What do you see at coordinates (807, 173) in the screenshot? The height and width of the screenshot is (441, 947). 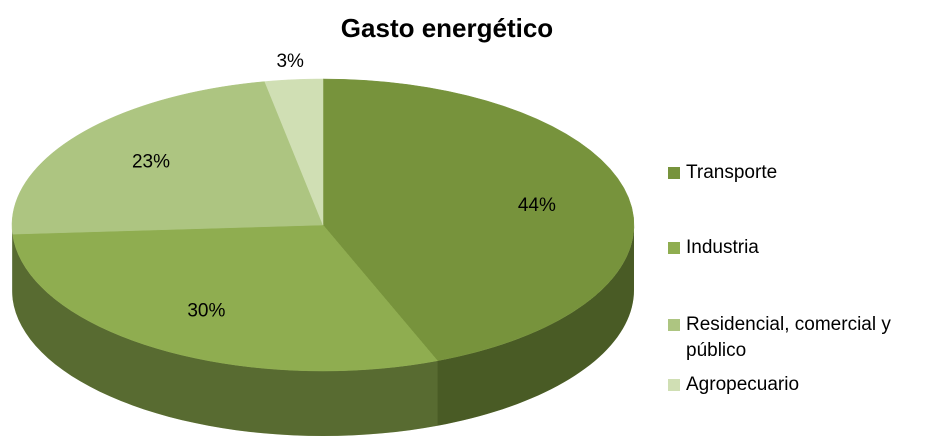 I see `legend-item: Transporte` at bounding box center [807, 173].